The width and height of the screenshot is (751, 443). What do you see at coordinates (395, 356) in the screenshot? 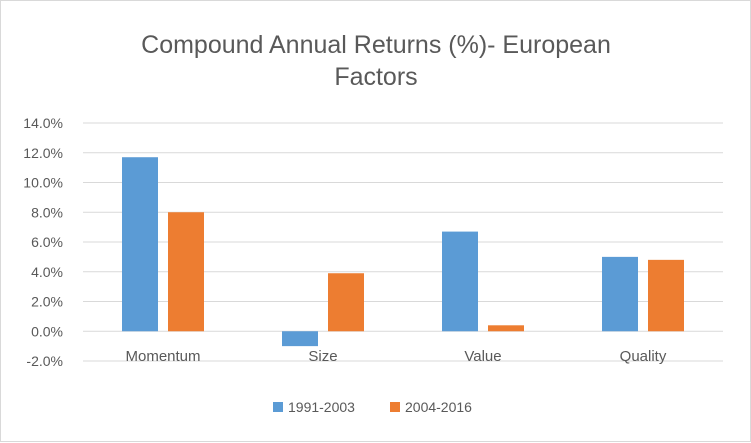
I see `x-axis-category-labels: Momentum Size Value Quality` at bounding box center [395, 356].